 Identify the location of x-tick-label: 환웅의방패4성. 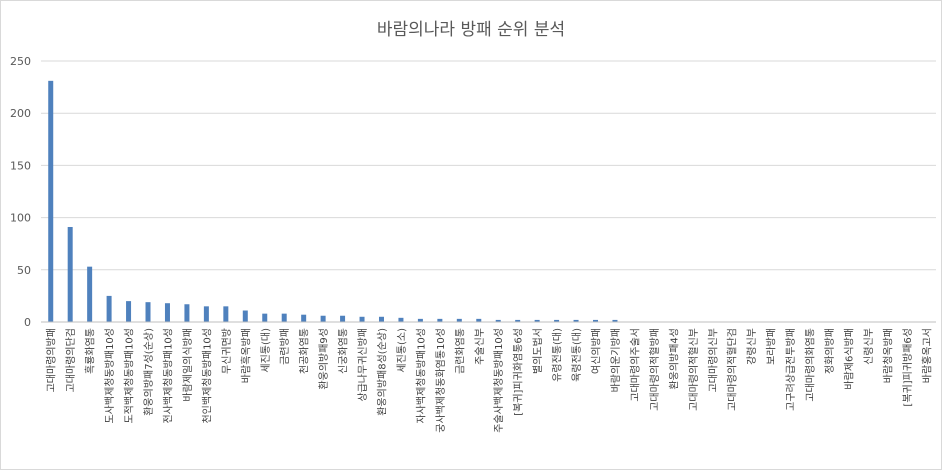
(674, 359).